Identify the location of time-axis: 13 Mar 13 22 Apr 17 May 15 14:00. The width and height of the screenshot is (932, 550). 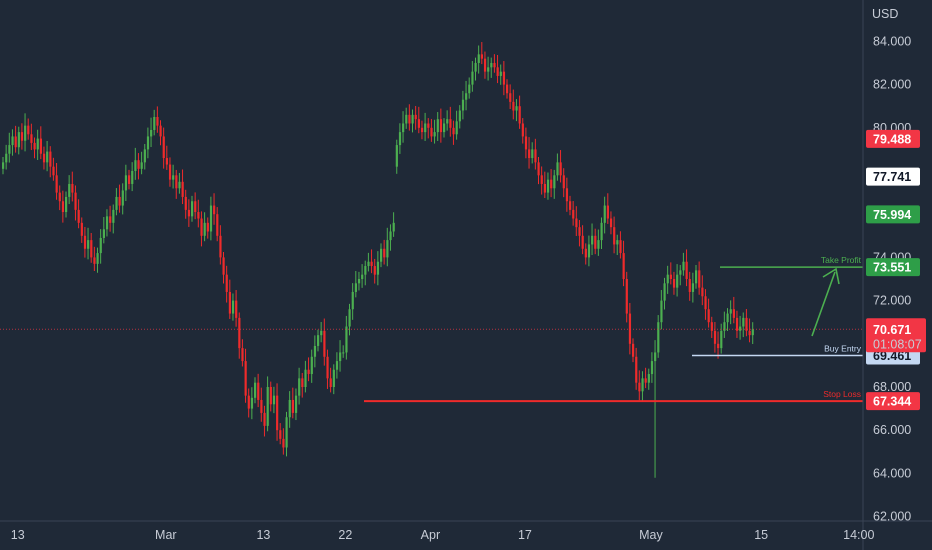
(443, 535).